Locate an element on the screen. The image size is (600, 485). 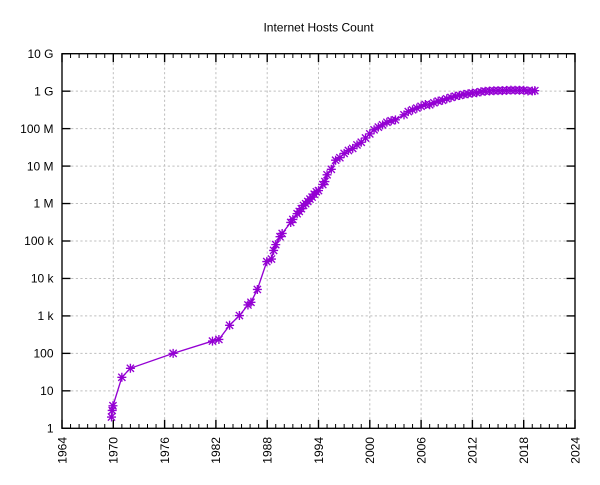
svg-text: 2012 is located at coordinates (473, 450).